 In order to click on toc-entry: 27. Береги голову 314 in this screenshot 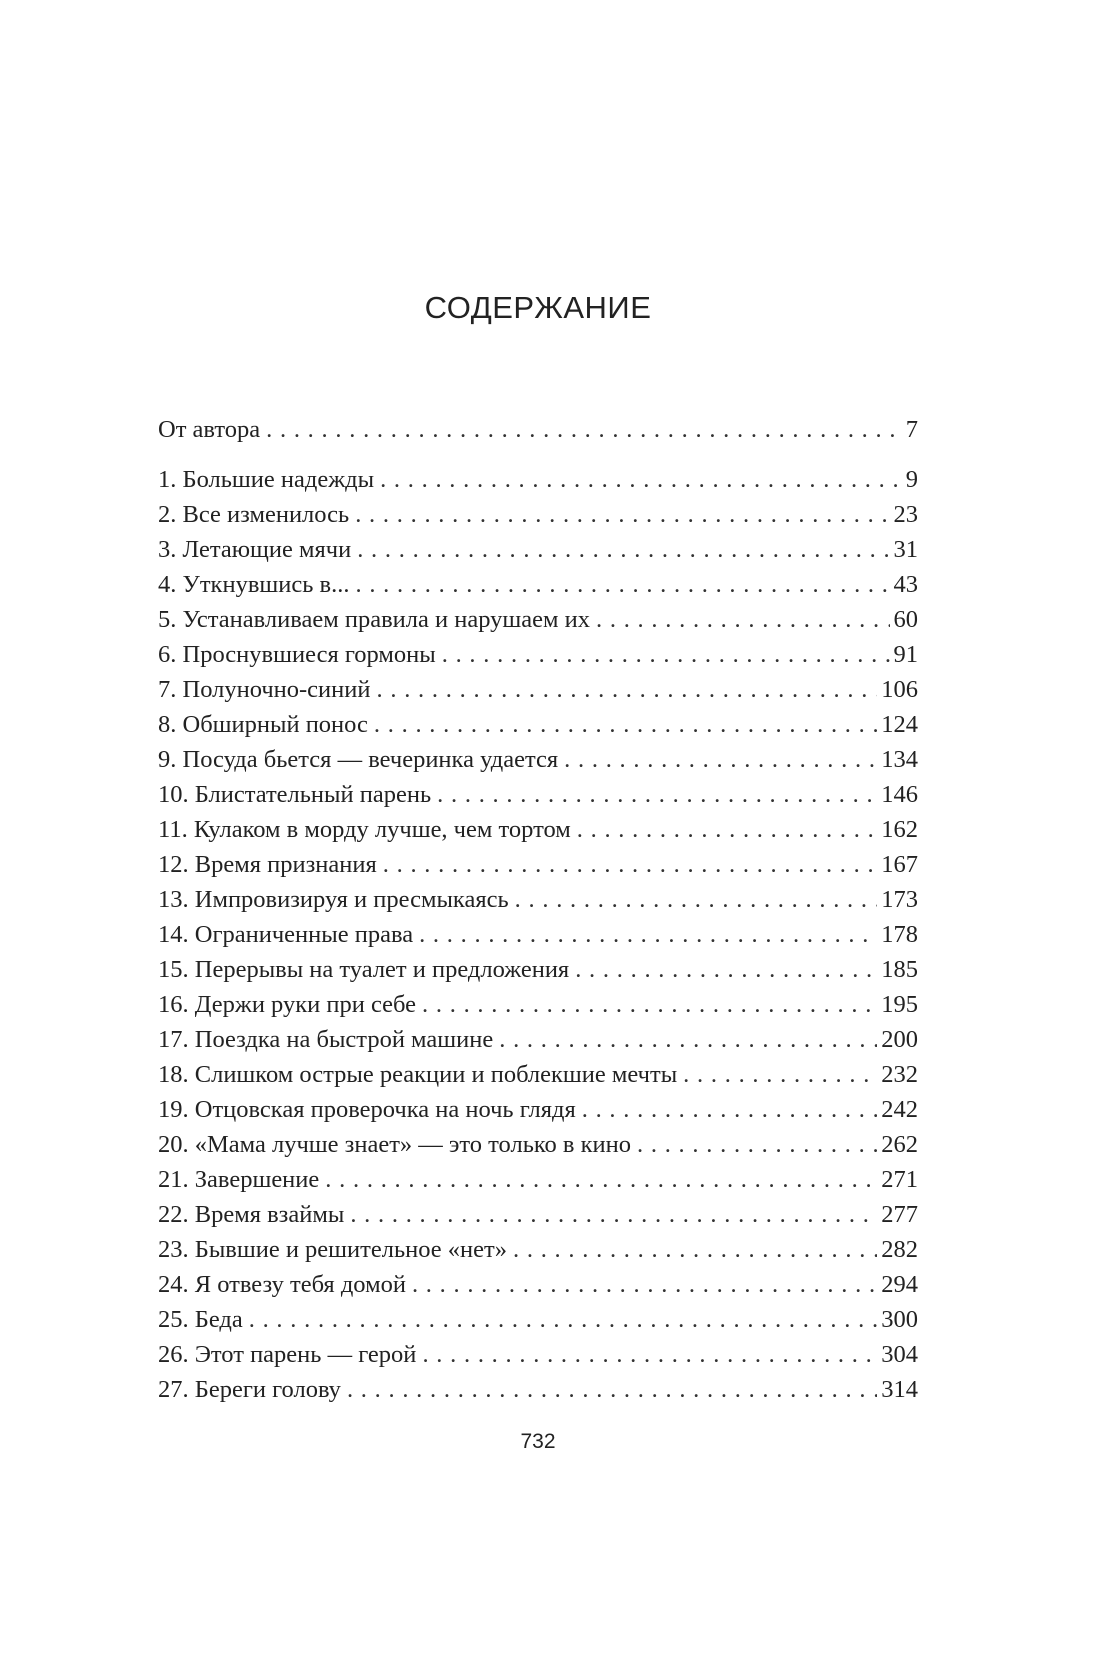, I will do `click(538, 1389)`.